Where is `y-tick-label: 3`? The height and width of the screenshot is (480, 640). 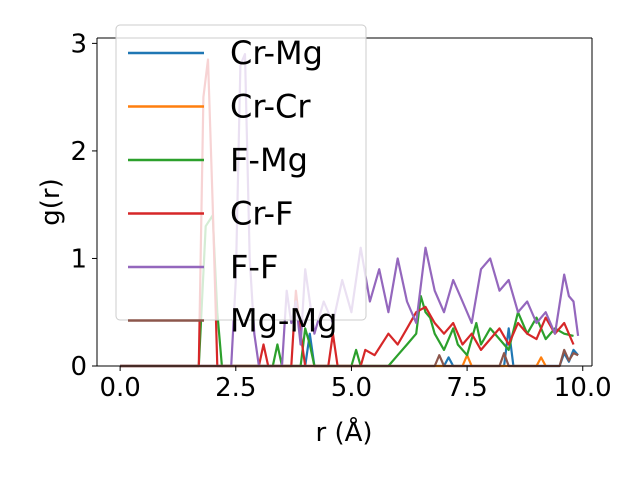 y-tick-label: 3 is located at coordinates (78, 44).